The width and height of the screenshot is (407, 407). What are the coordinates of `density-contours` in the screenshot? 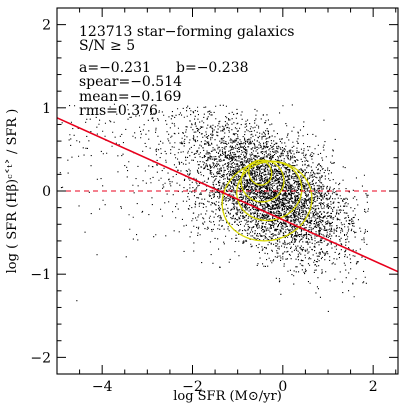 It's located at (267, 200).